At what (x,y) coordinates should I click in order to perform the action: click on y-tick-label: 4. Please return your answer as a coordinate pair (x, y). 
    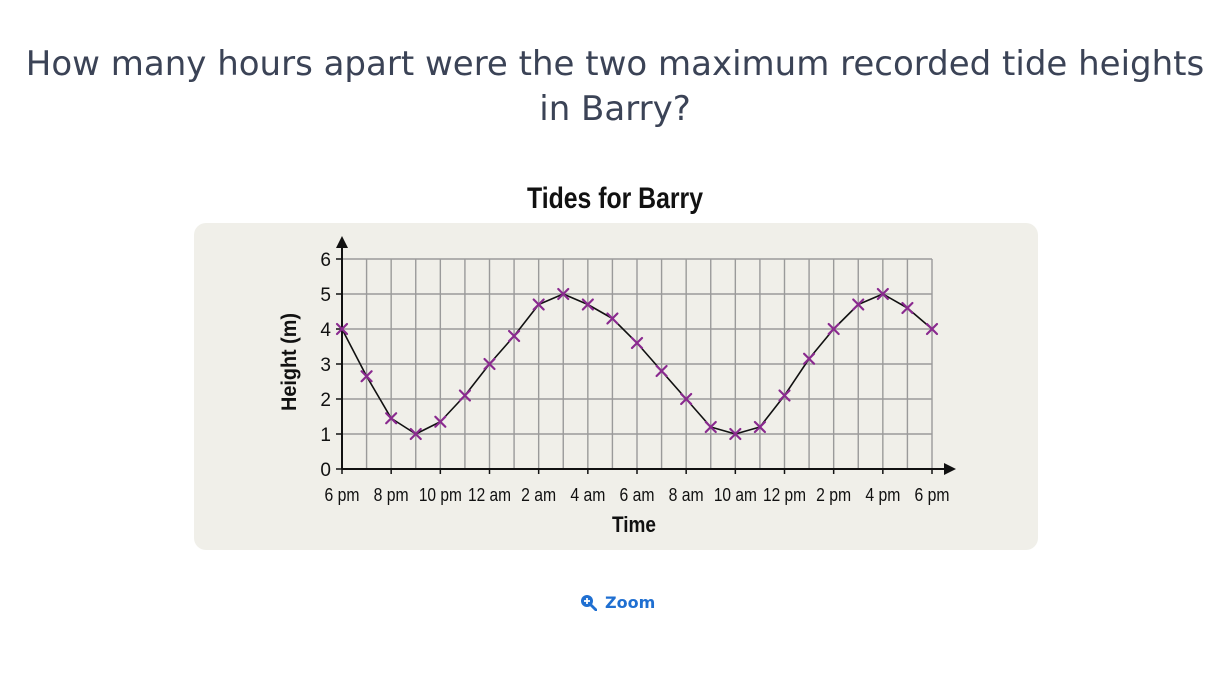
    Looking at the image, I should click on (325, 330).